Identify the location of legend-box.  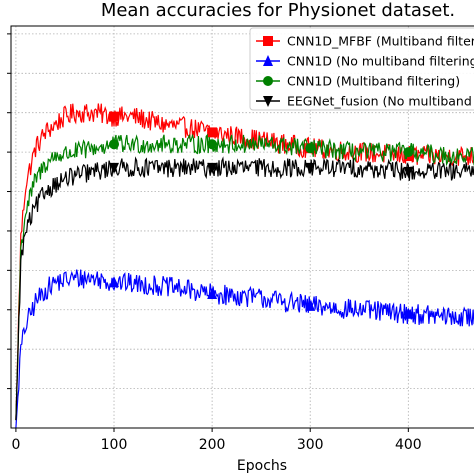
(361, 69).